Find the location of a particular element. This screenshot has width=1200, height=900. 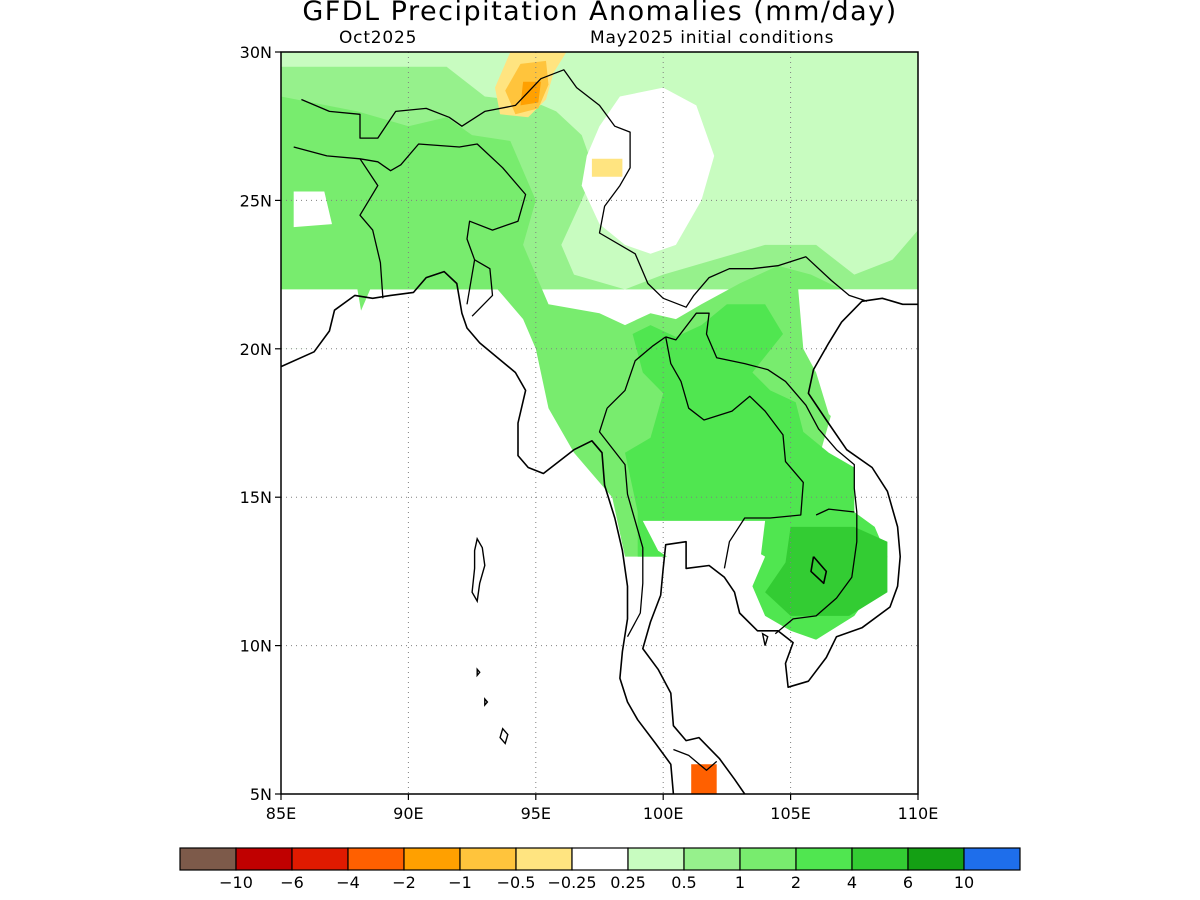

legend-label: −6 is located at coordinates (292, 882).